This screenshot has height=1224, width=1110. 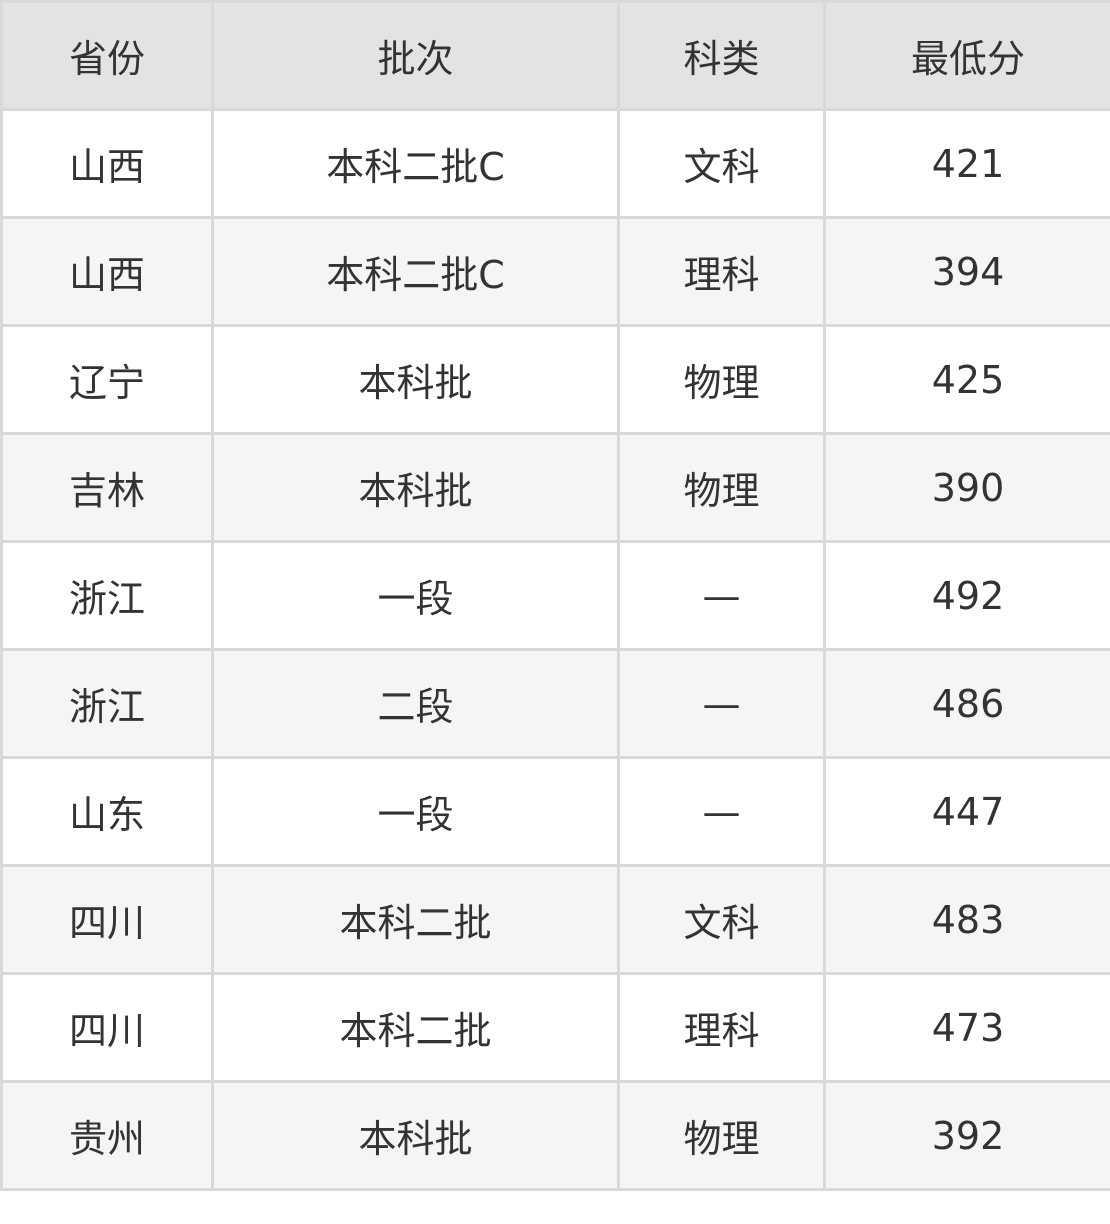 I want to click on cell-min-score: 447, so click(x=966, y=811).